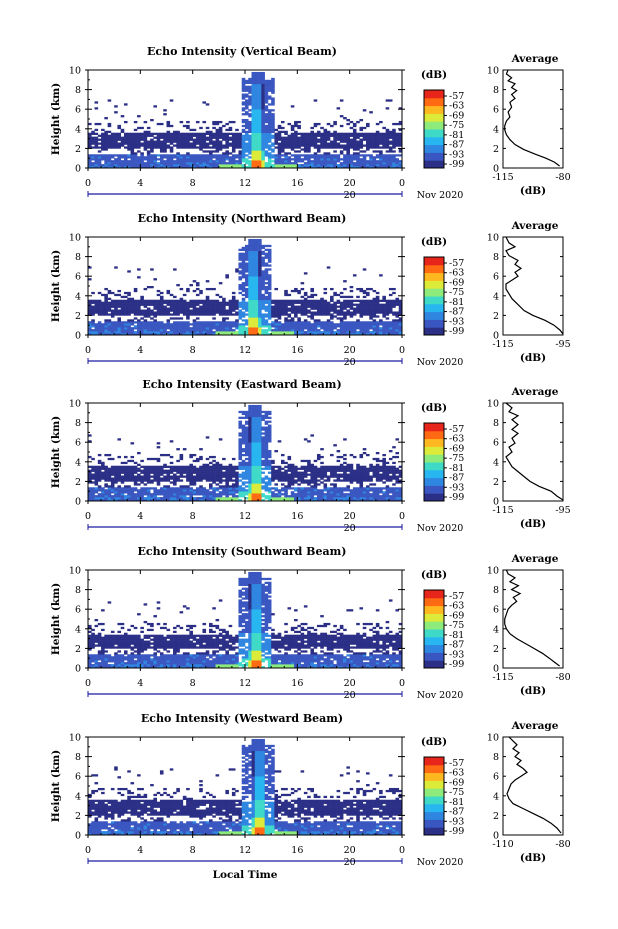  I want to click on profile-frame, so click(533, 286).